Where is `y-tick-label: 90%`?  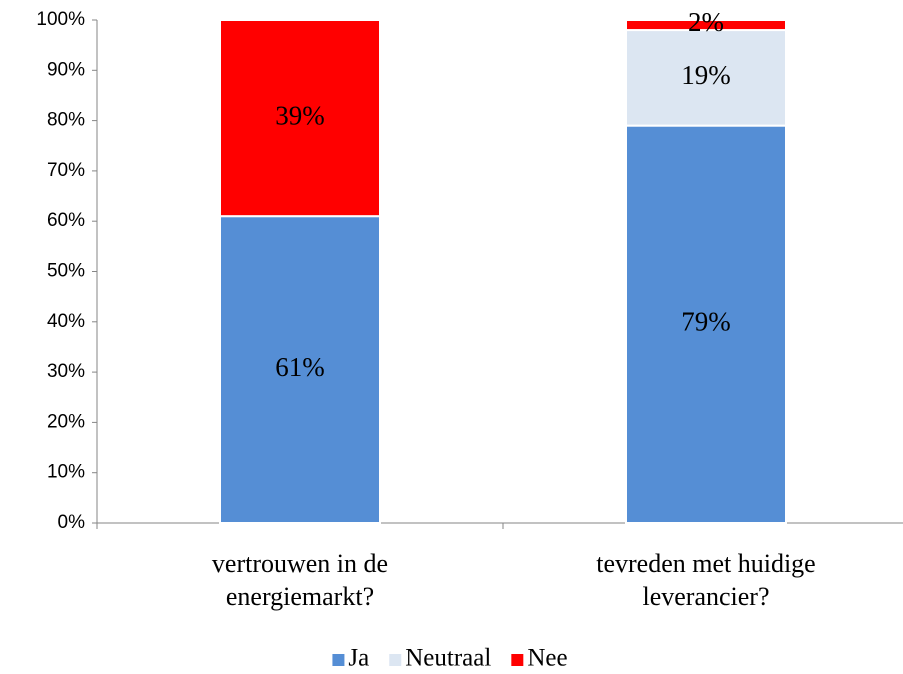 y-tick-label: 90% is located at coordinates (66, 69).